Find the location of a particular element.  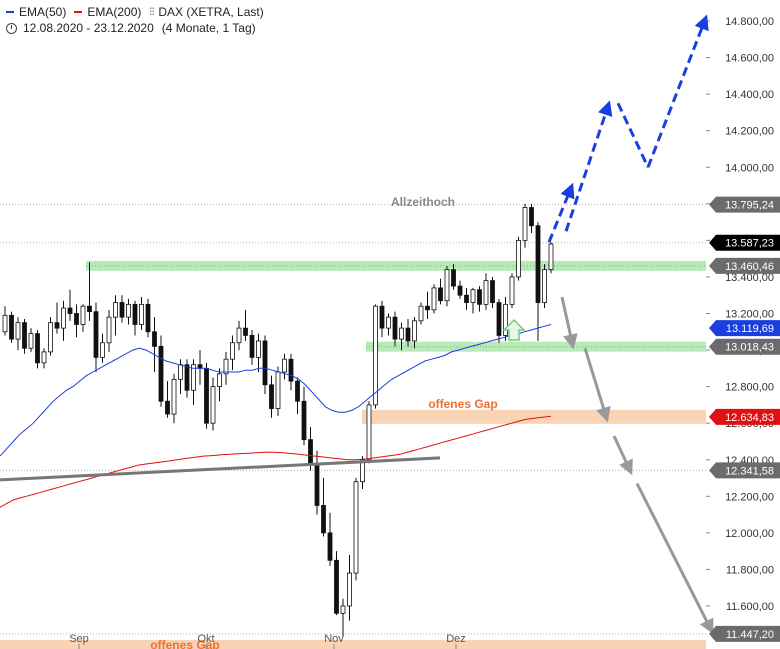

ema200-swatch is located at coordinates (78, 12).